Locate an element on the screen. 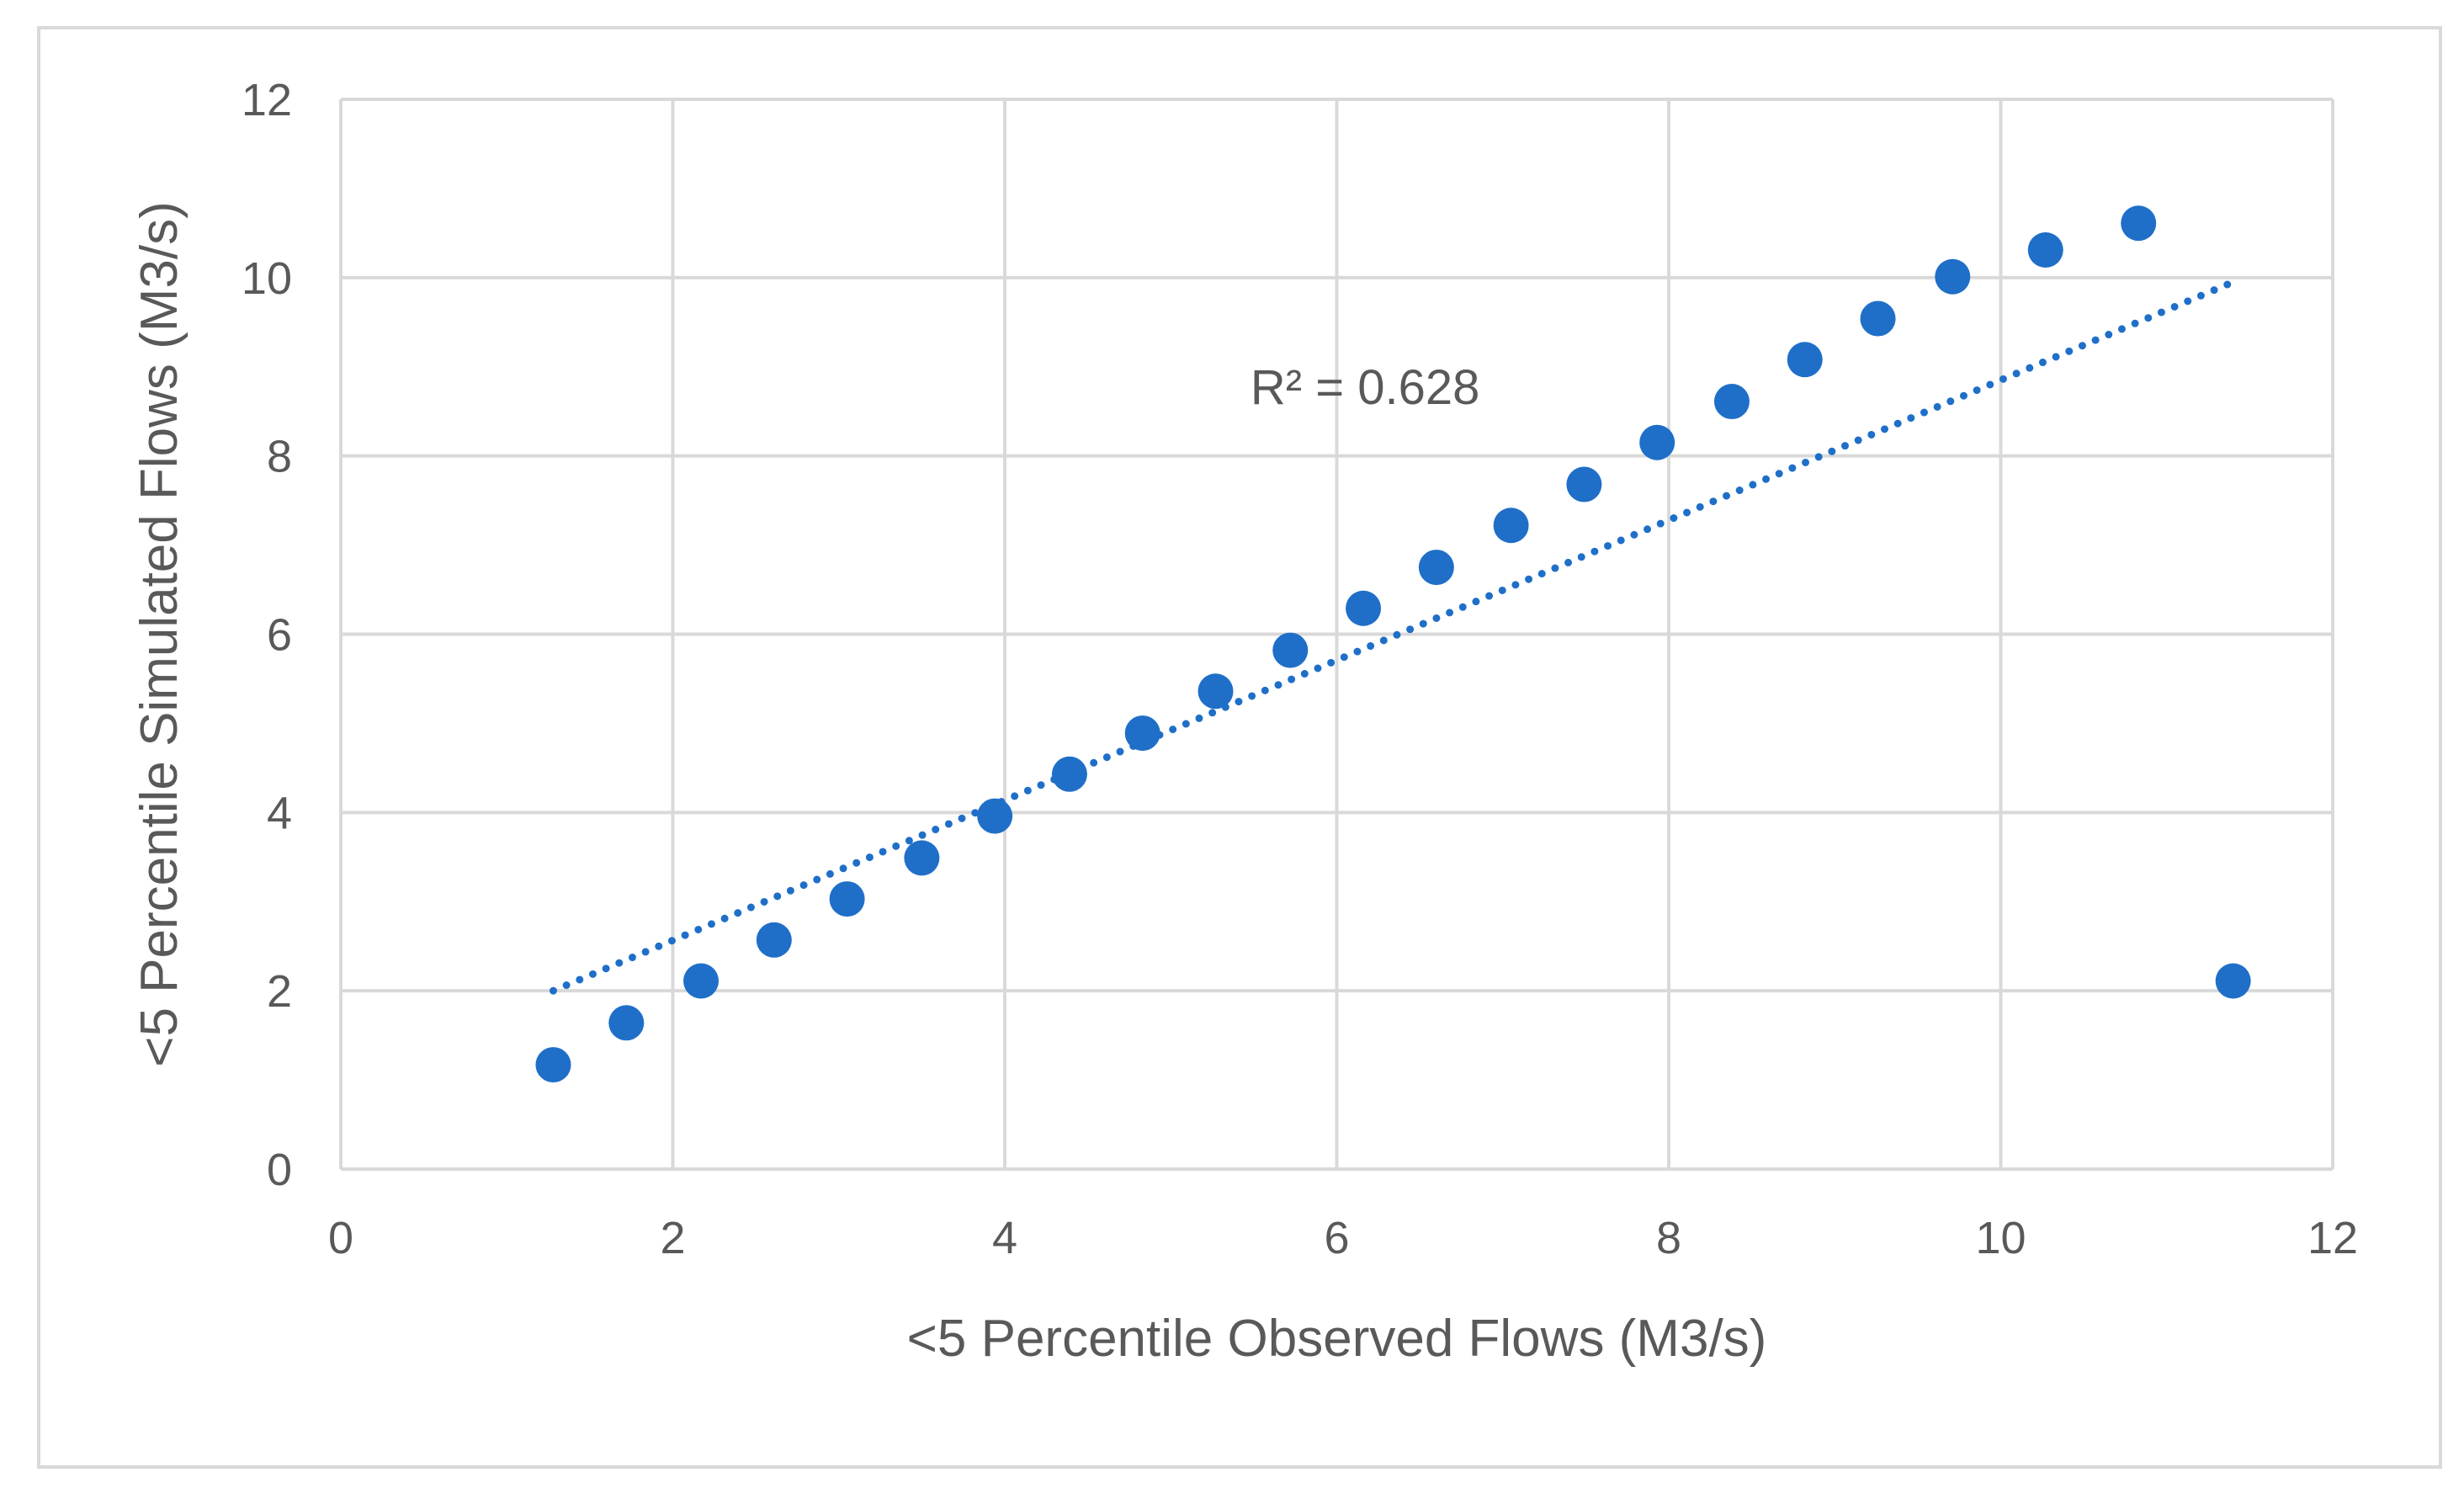 The height and width of the screenshot is (1499, 2464). y-tick-label: 10 is located at coordinates (267, 278).